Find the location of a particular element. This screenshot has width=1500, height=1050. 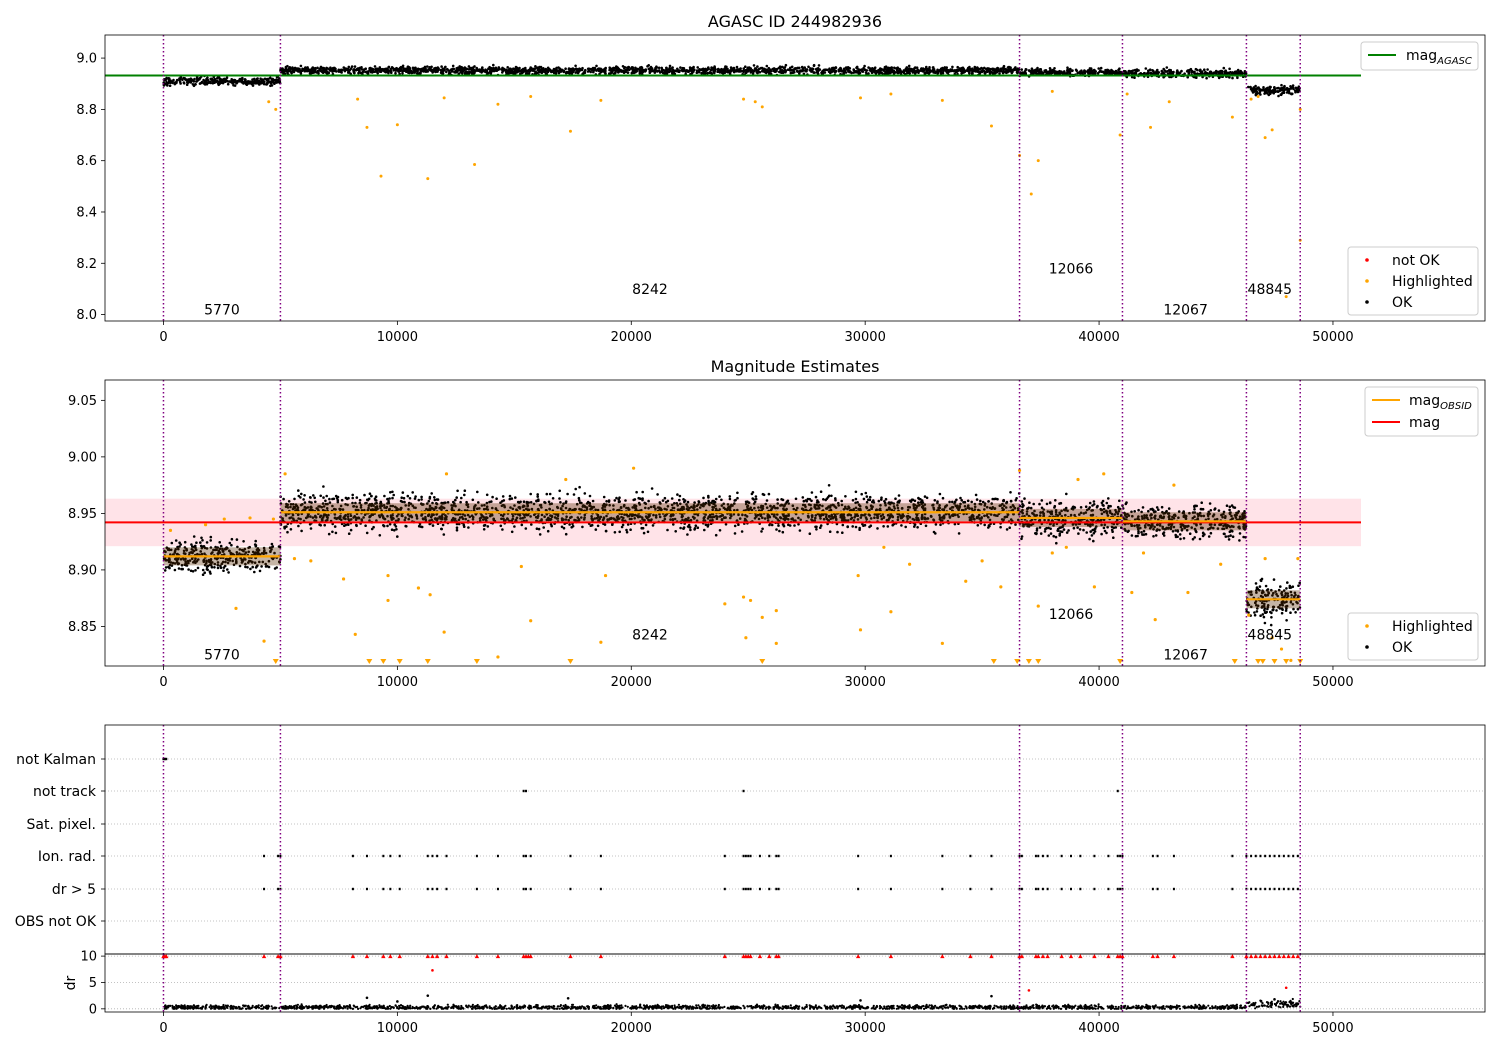

y-tick-label: 9.0 is located at coordinates (86, 59).